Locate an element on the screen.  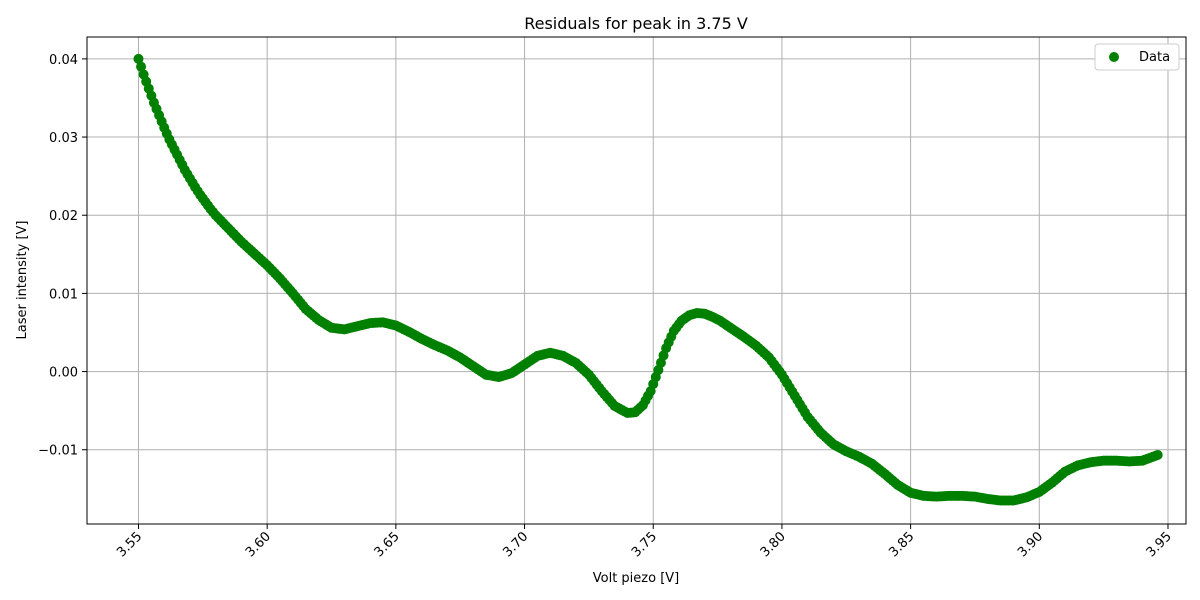
legend-box is located at coordinates (1137, 57).